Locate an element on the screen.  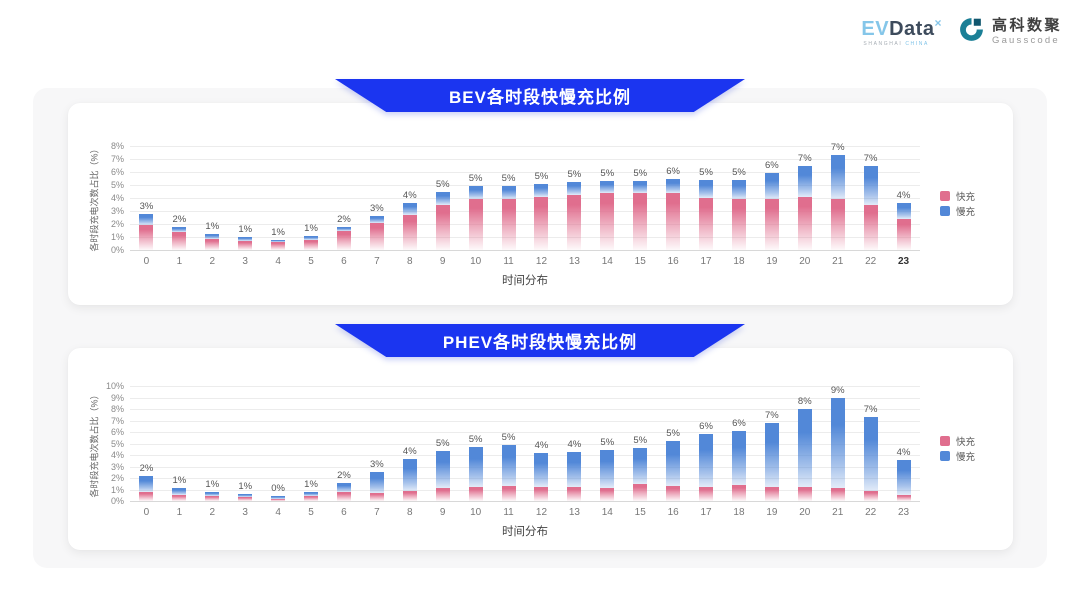
y-tick-label: 9% is located at coordinates (117, 397).